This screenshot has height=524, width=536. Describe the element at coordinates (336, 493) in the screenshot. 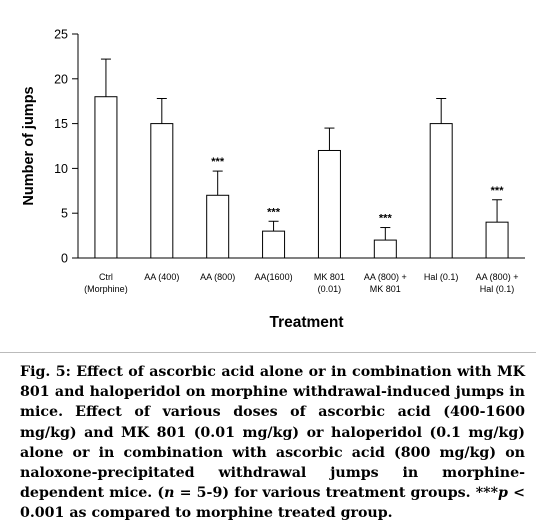

I see `caption-body-mid: = 5-9) for various treatment groups. ***` at that location.